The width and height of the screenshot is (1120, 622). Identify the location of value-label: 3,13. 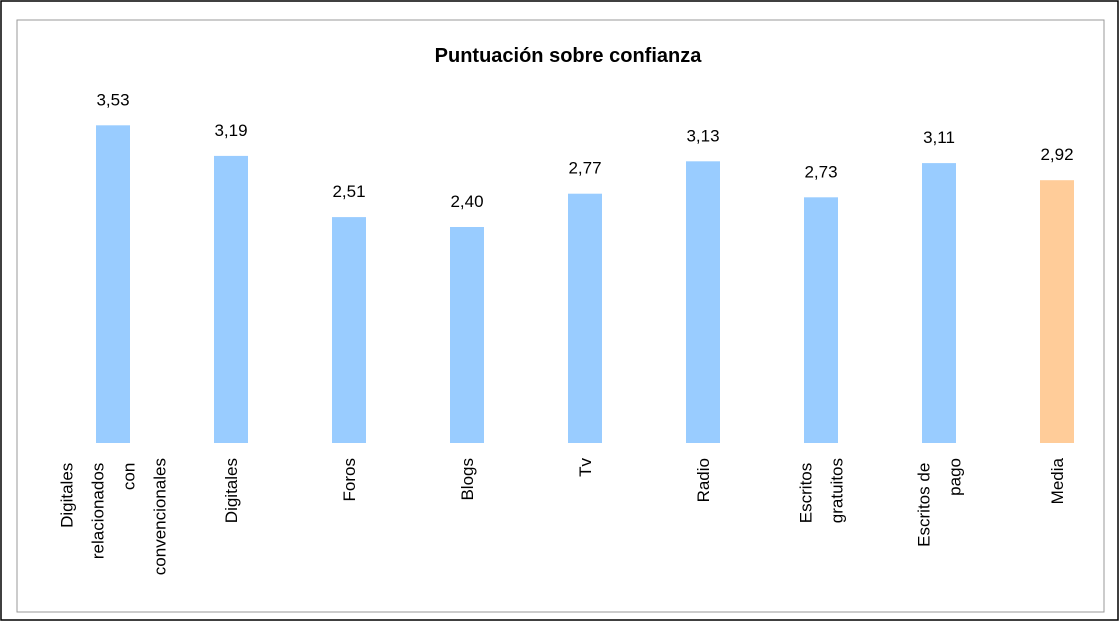
(702, 135).